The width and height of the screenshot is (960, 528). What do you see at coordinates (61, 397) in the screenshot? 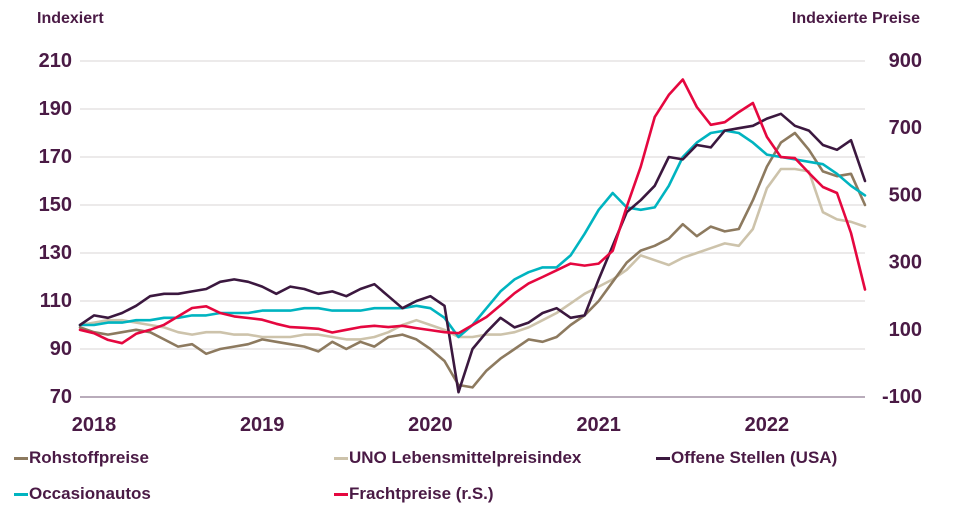
I see `left-axis-tick-label: 70` at bounding box center [61, 397].